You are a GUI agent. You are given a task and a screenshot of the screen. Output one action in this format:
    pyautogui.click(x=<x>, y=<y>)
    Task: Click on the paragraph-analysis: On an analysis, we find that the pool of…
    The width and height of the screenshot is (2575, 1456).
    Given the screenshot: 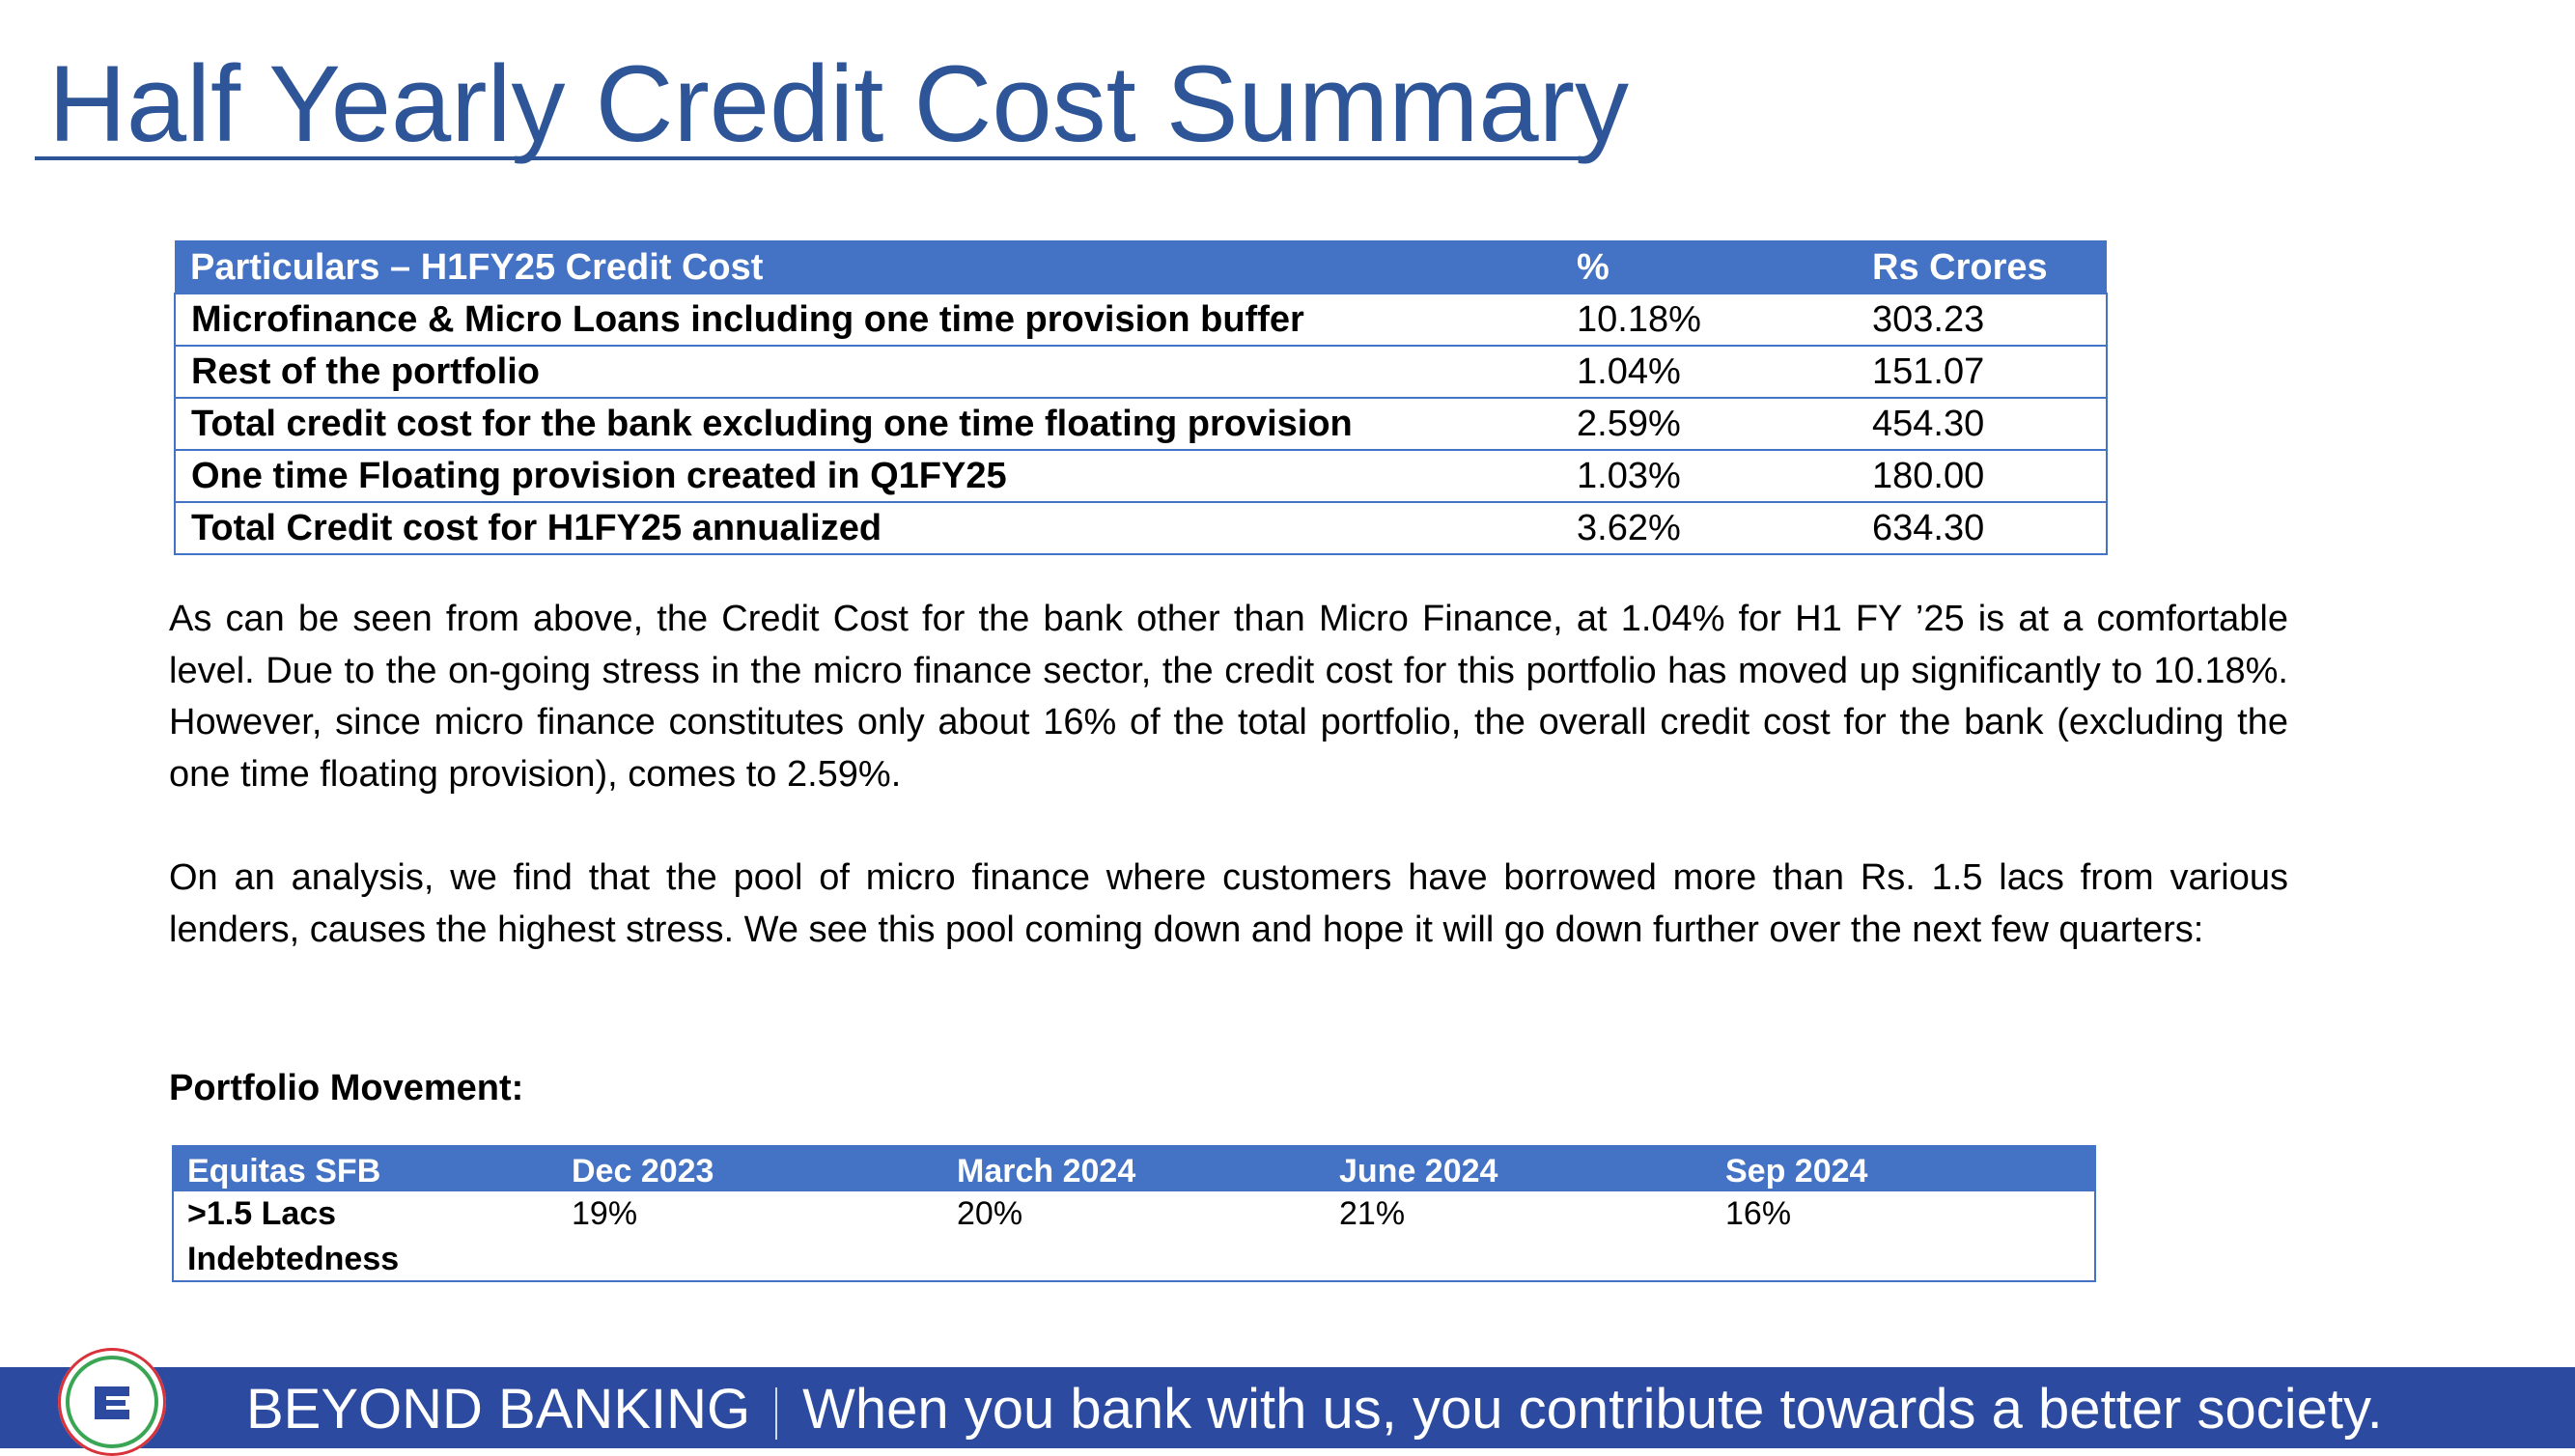 What is the action you would take?
    pyautogui.click(x=1228, y=904)
    